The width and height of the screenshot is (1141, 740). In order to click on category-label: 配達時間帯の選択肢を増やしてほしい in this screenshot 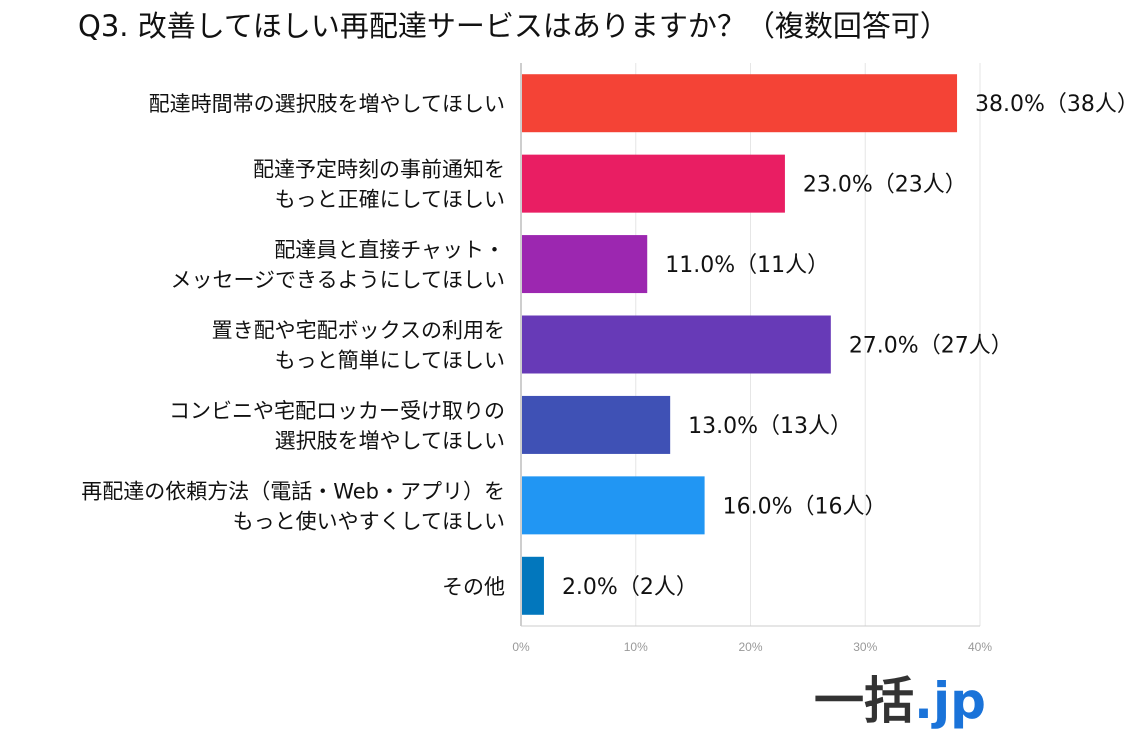, I will do `click(327, 104)`.